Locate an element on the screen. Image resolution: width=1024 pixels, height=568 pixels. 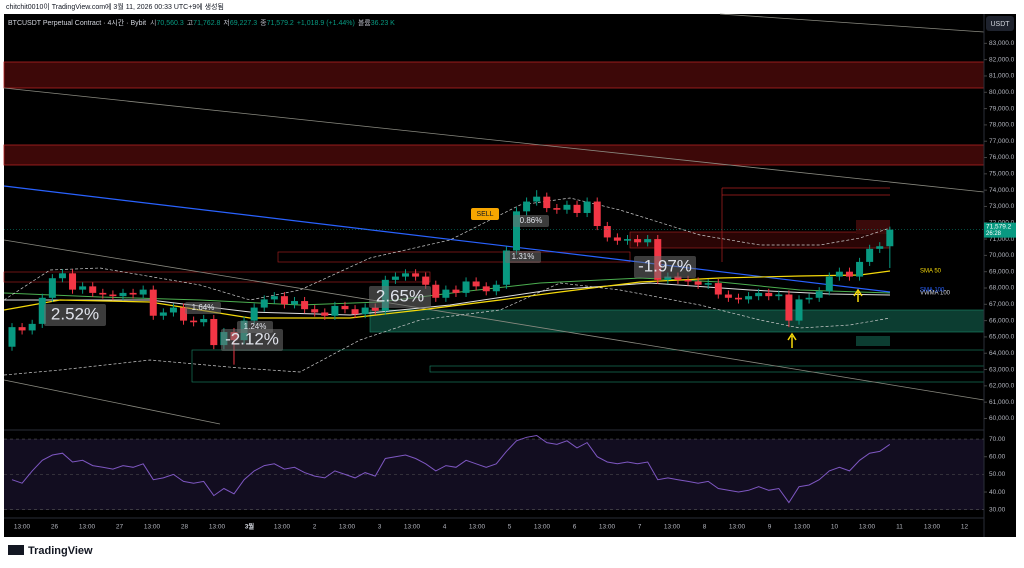
y-tick-label: 79,000.0 is located at coordinates (1002, 108).